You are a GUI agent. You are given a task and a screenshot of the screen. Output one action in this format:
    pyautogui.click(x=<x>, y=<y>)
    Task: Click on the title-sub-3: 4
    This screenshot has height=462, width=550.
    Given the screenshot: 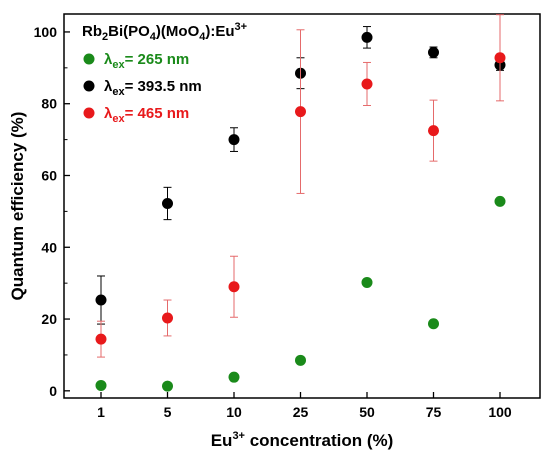 What is the action you would take?
    pyautogui.click(x=153, y=37)
    